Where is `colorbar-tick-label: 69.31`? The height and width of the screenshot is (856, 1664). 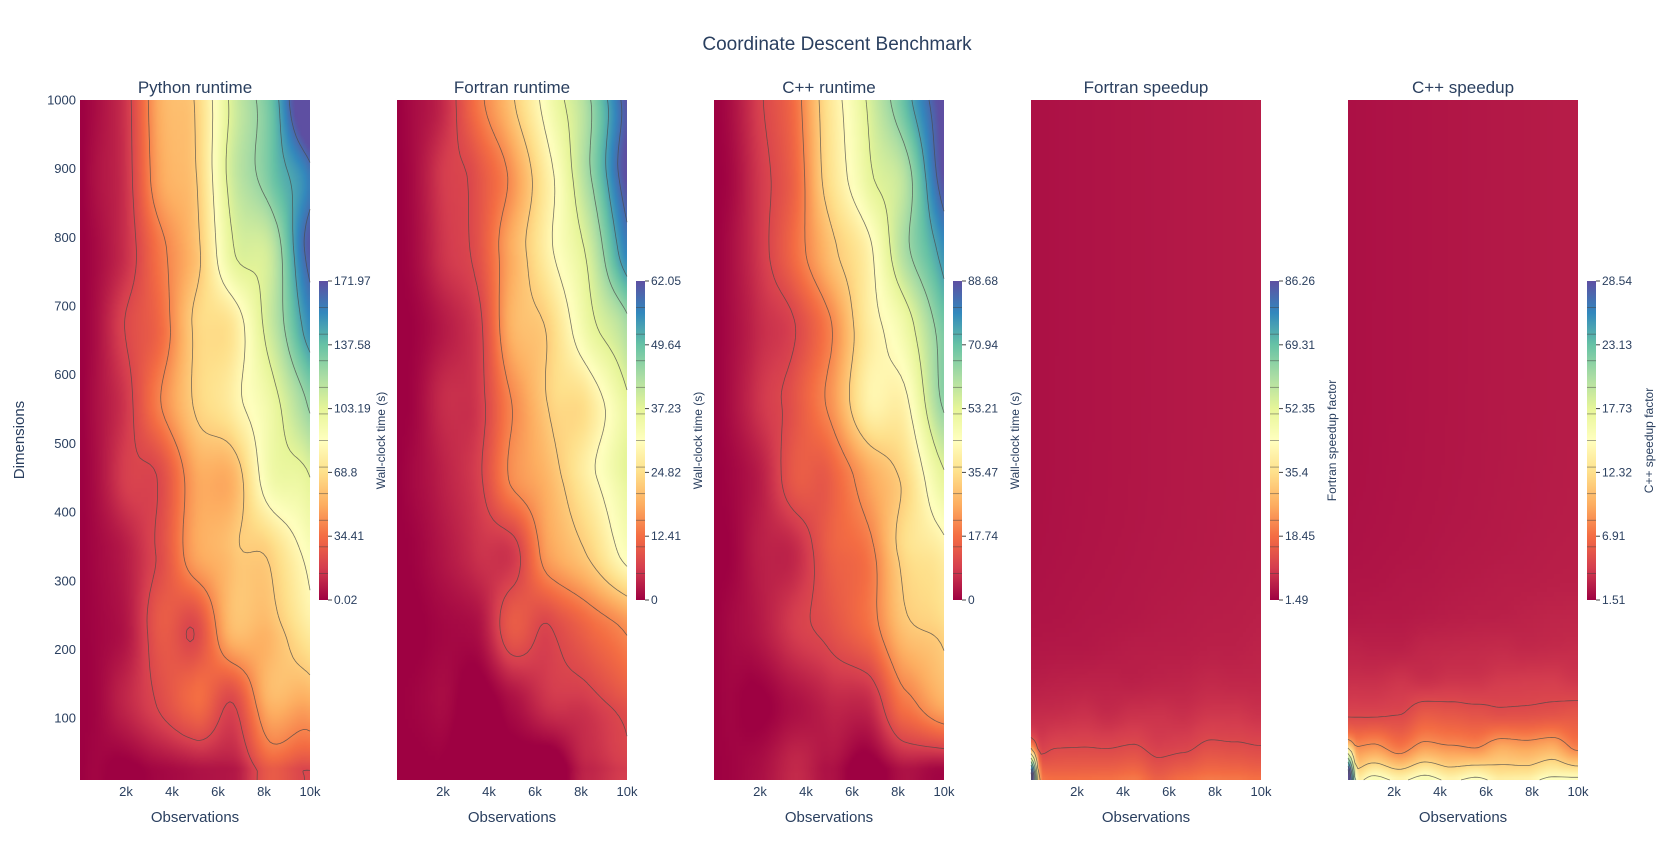
colorbar-tick-label: 69.31 is located at coordinates (1300, 345).